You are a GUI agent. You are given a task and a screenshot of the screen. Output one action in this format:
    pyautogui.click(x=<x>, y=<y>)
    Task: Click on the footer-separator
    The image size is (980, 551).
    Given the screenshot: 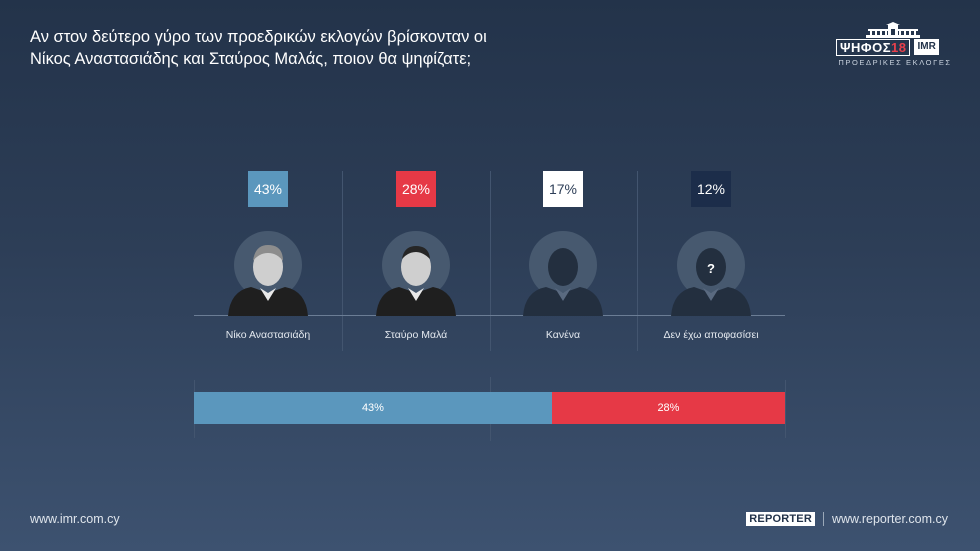 What is the action you would take?
    pyautogui.click(x=823, y=519)
    